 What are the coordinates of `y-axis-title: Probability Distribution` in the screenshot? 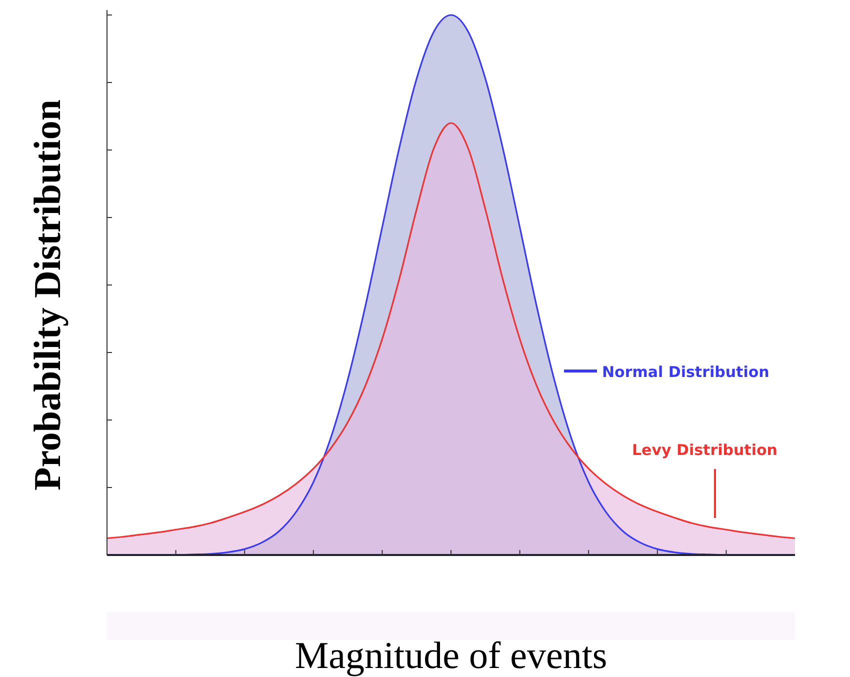 It's located at (48, 295).